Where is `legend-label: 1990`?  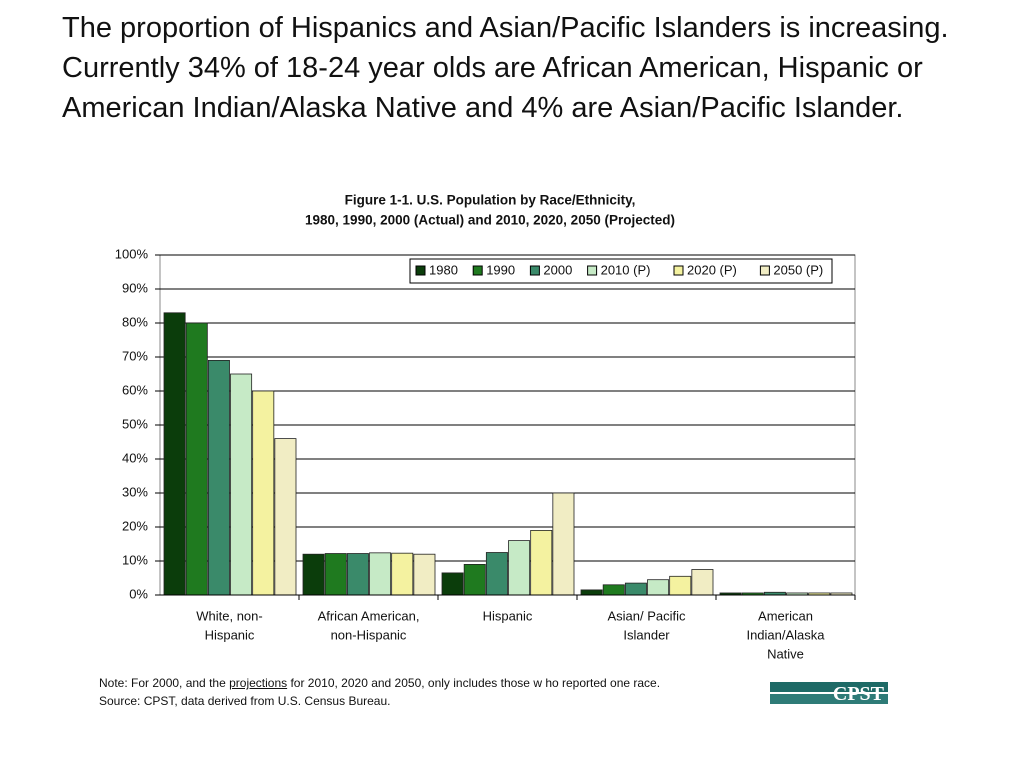
legend-label: 1990 is located at coordinates (500, 269).